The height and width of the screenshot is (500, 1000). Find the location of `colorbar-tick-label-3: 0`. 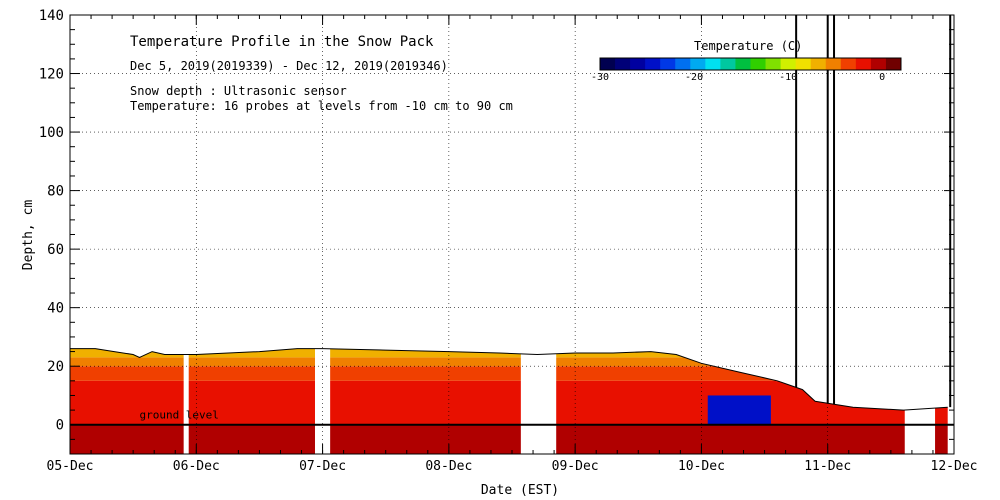

colorbar-tick-label-3: 0 is located at coordinates (882, 77).